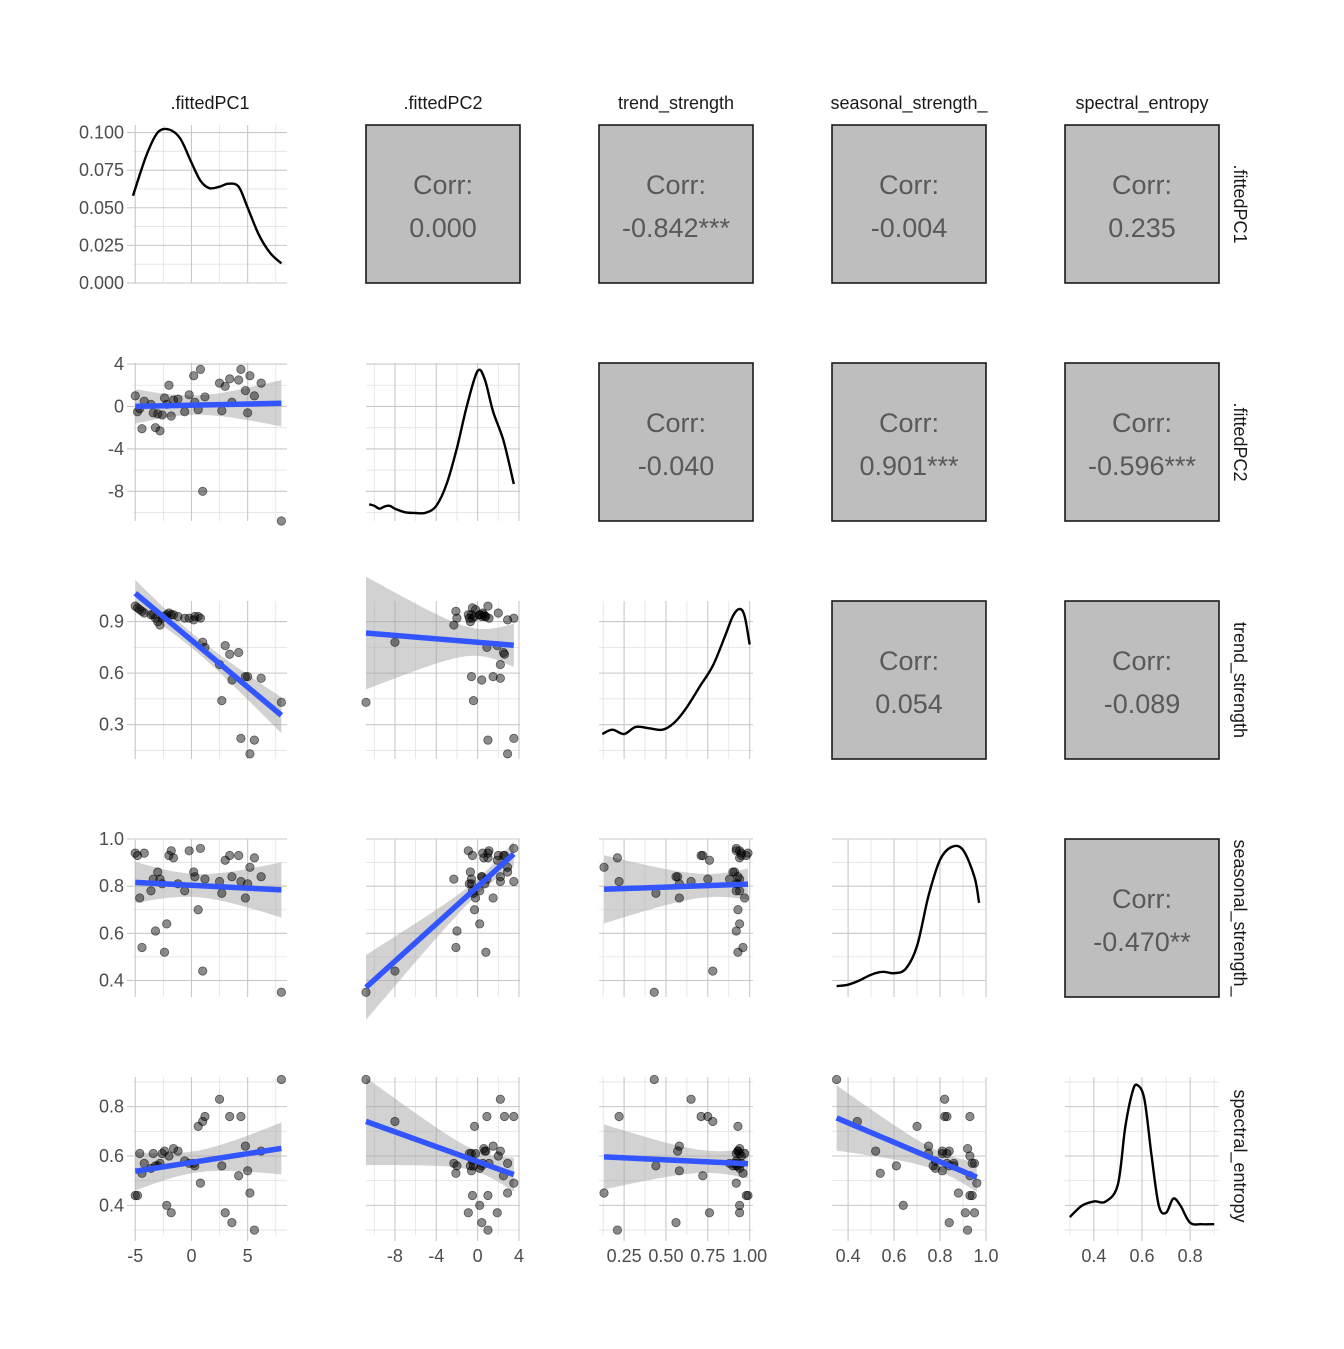 This screenshot has width=1344, height=1349. I want to click on row-label: .fittedPC2, so click(1240, 441).